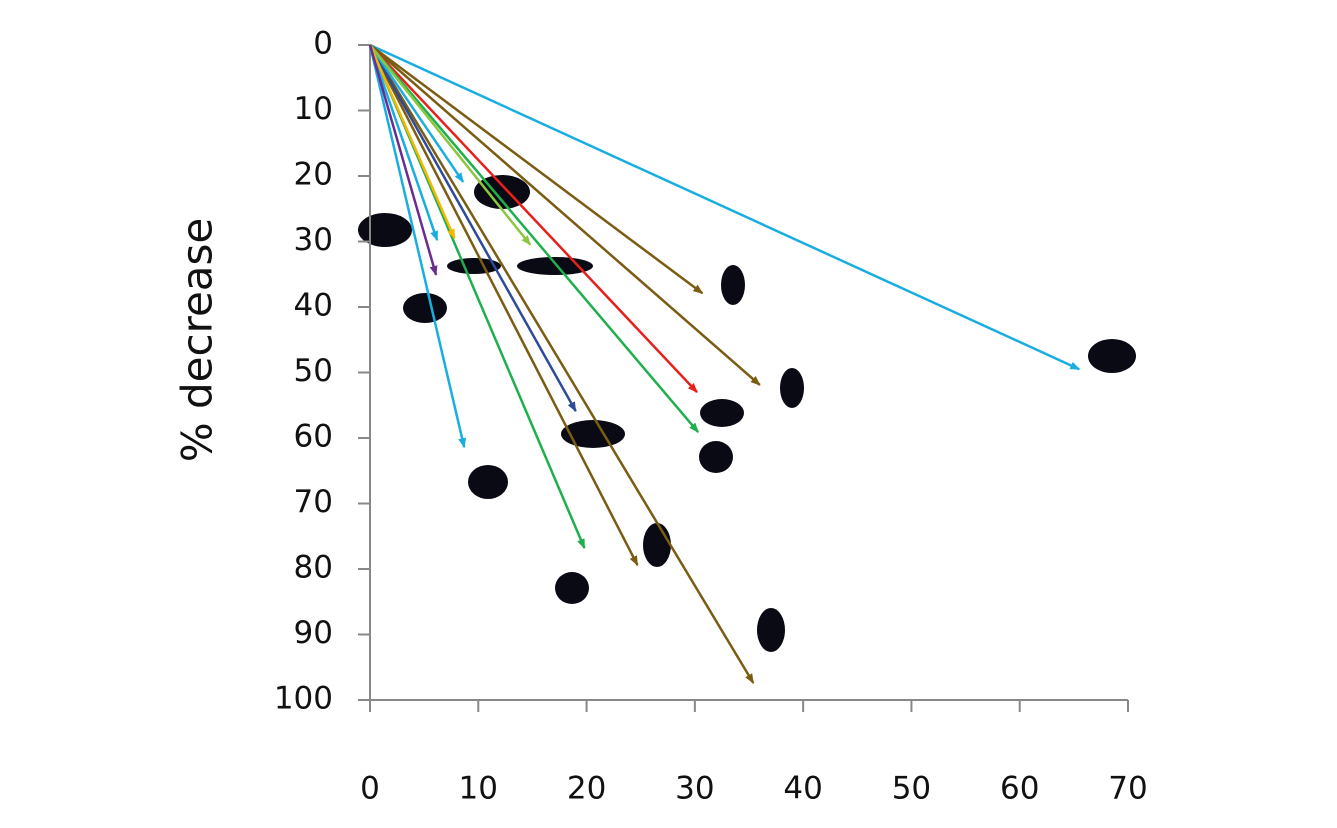 This screenshot has width=1337, height=828. I want to click on x-tick-label: 60, so click(1019, 789).